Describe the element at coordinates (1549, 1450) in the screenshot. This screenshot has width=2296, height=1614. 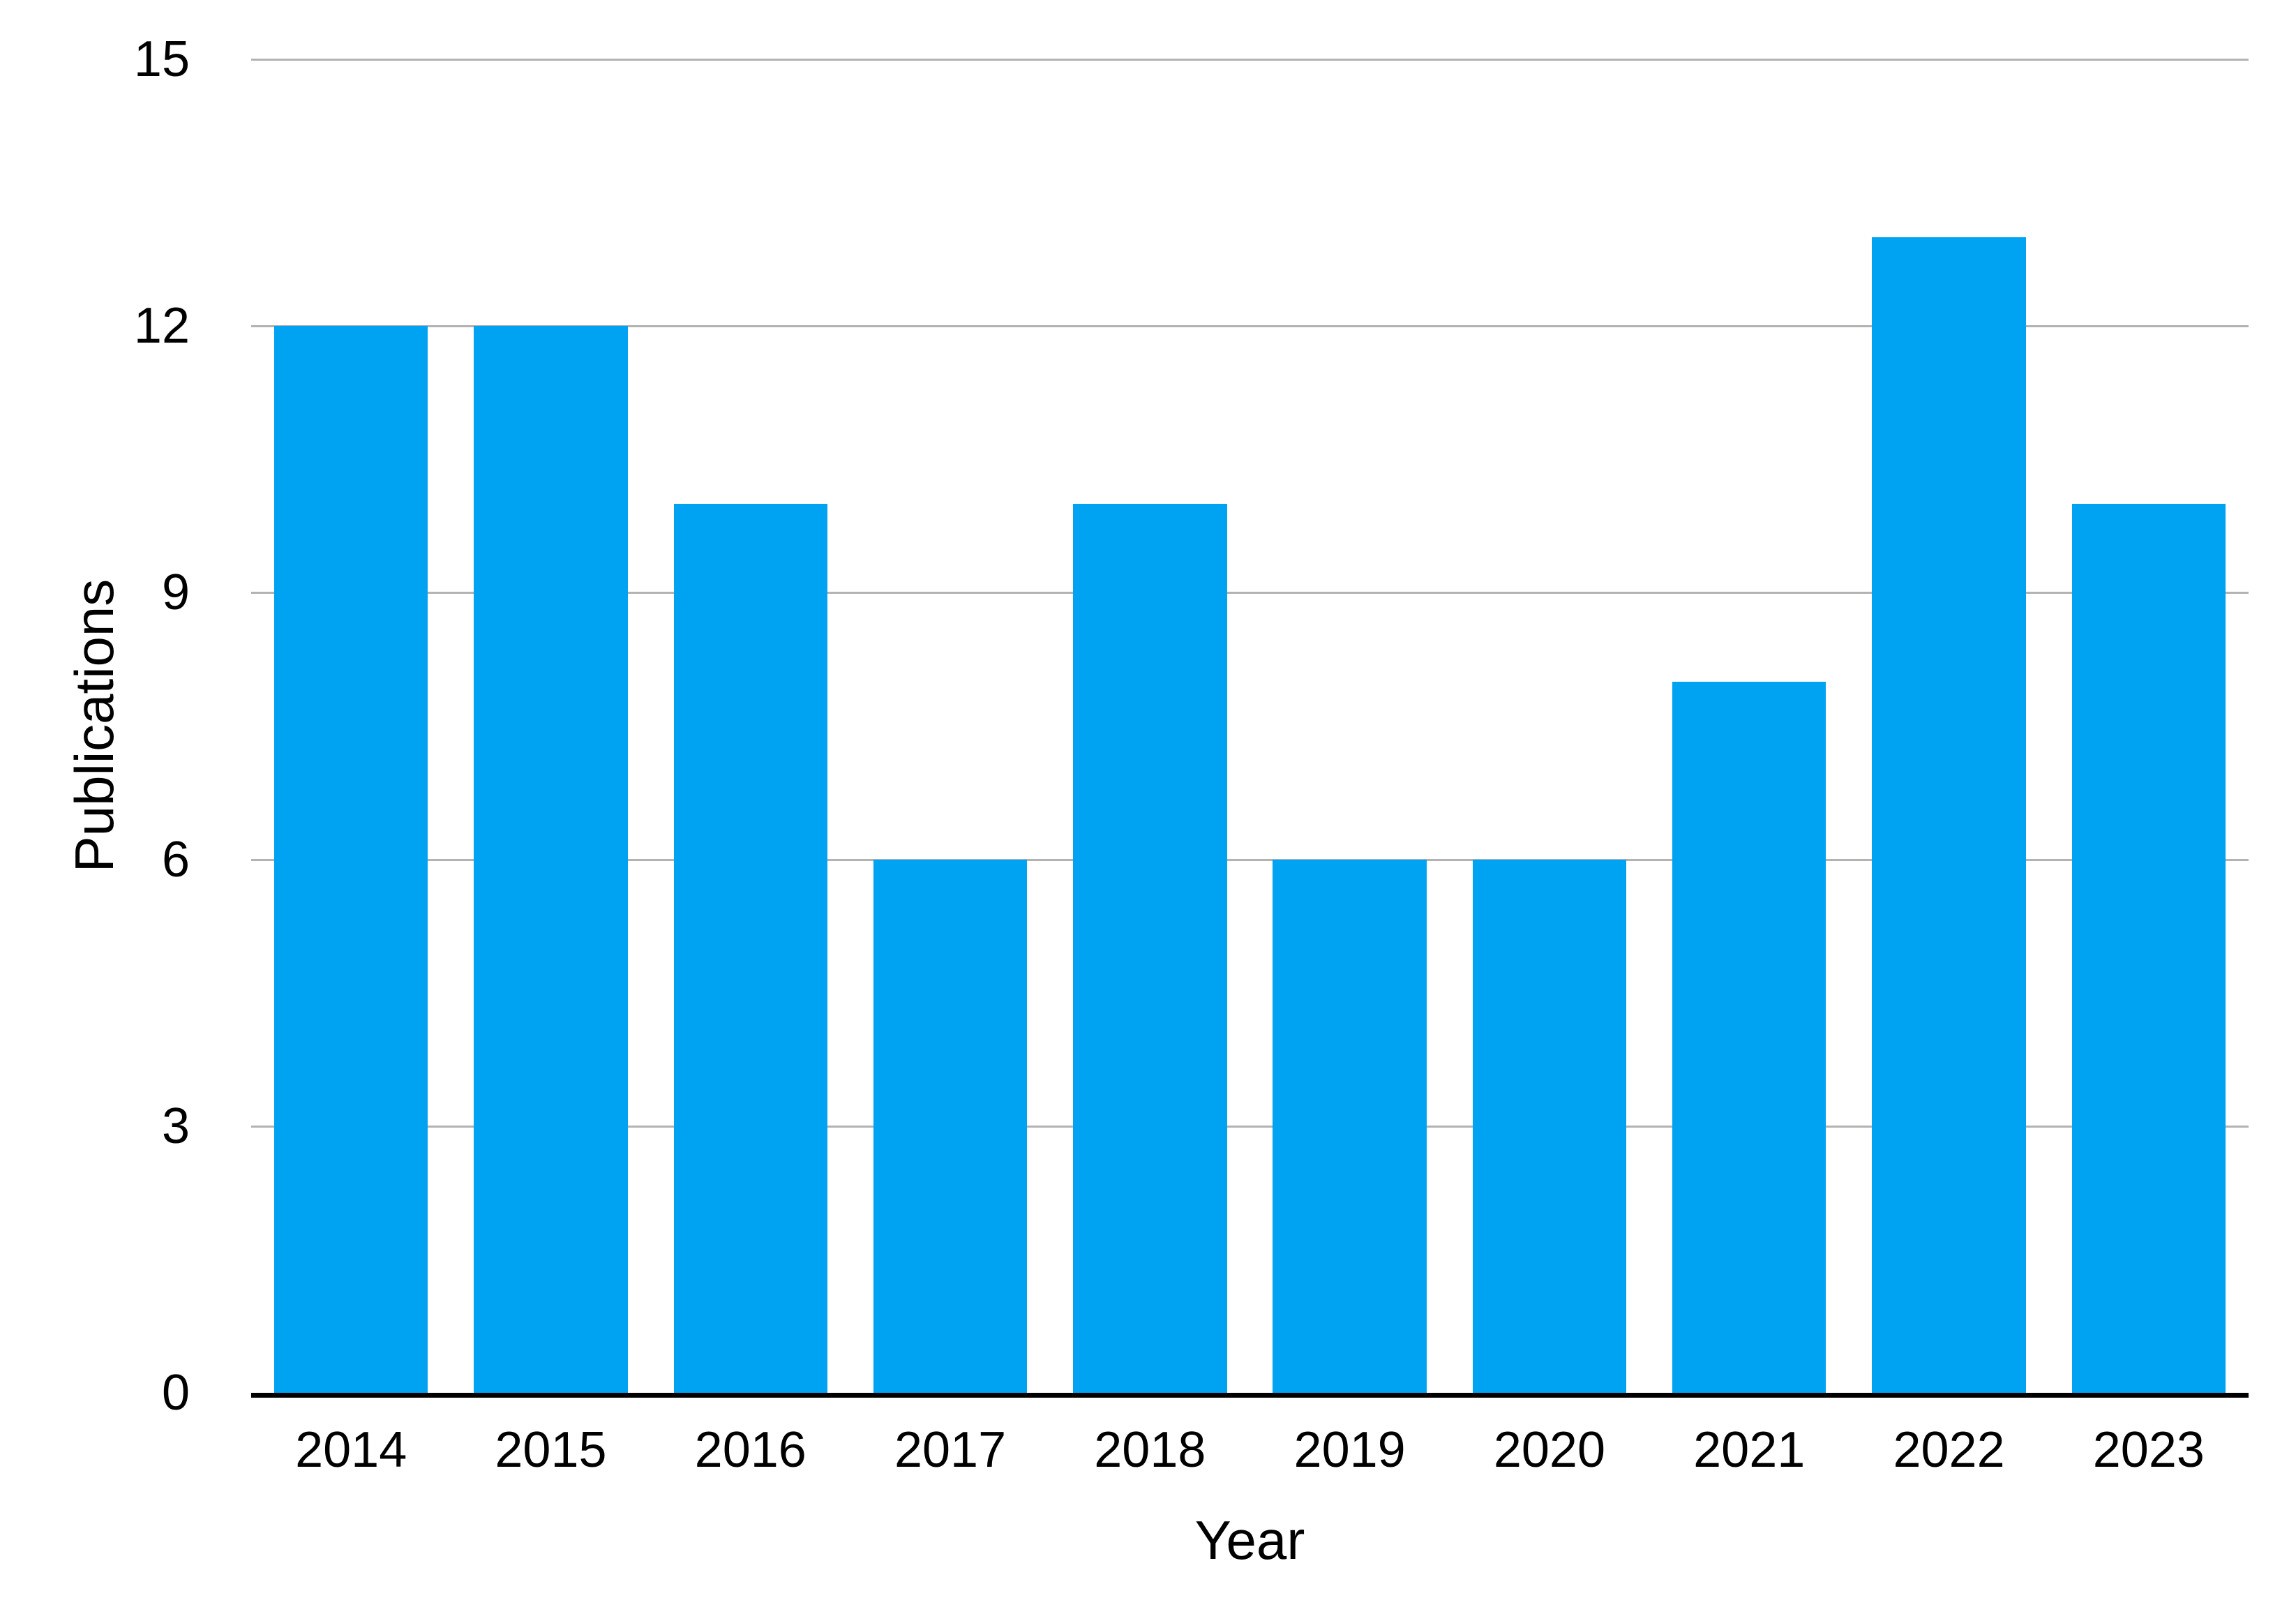
I see `x-tick-label-2020: 2020` at that location.